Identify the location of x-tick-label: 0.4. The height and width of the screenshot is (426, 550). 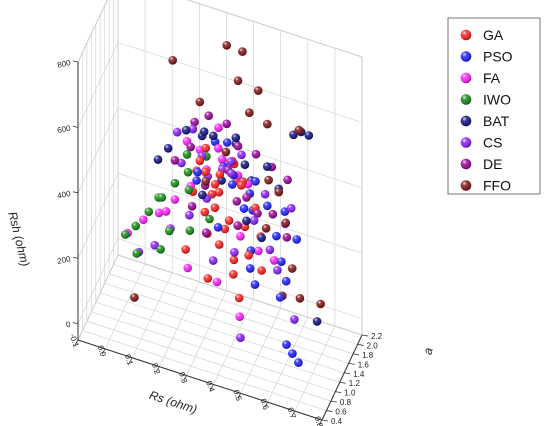
(210, 387).